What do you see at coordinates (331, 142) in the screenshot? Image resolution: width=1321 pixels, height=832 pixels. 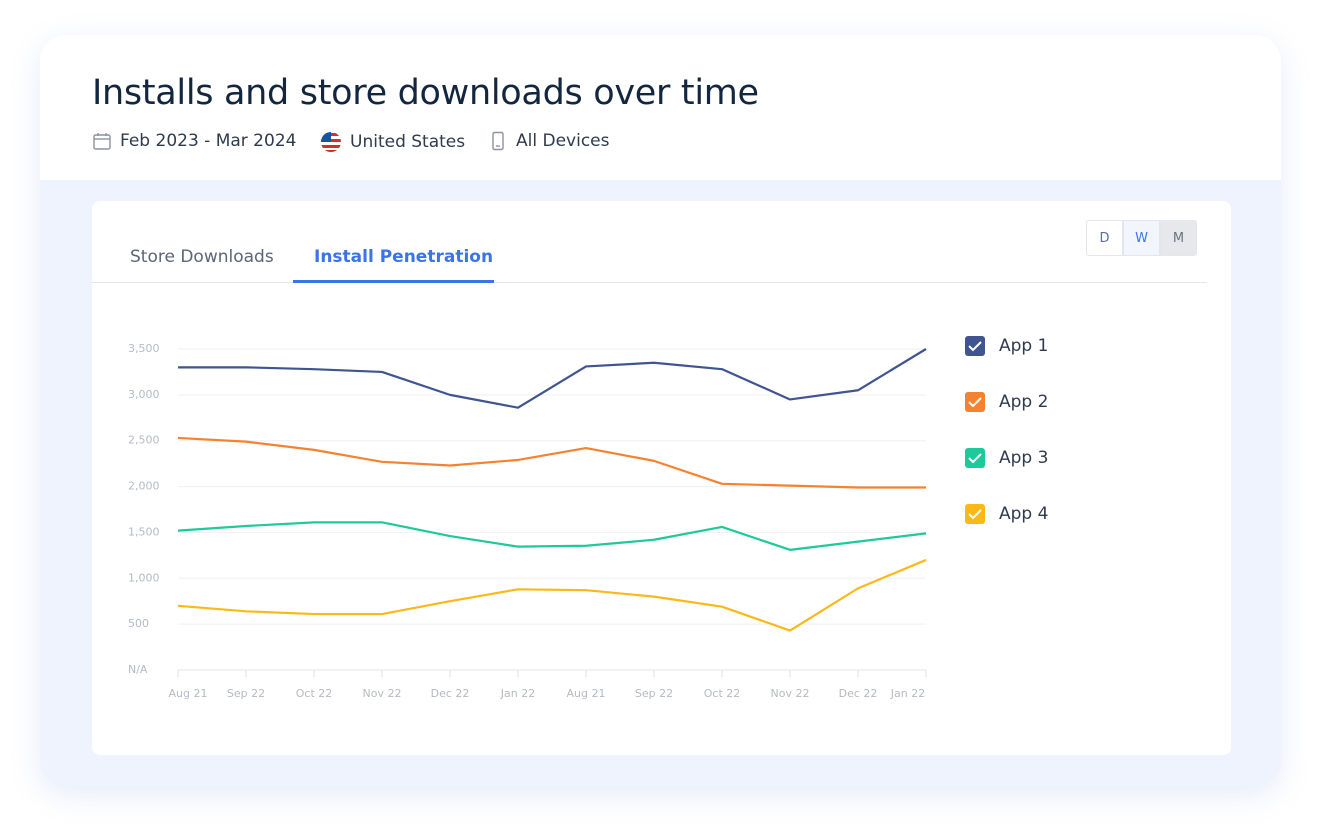 I see `flag-icon` at bounding box center [331, 142].